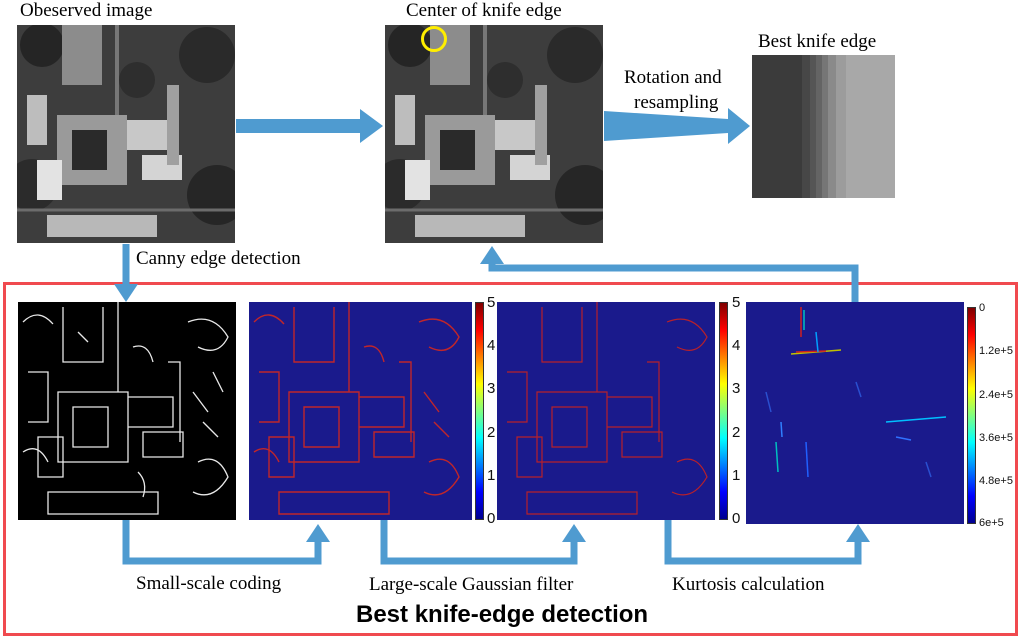  I want to click on colorbar-2-tick: 4, so click(736, 345).